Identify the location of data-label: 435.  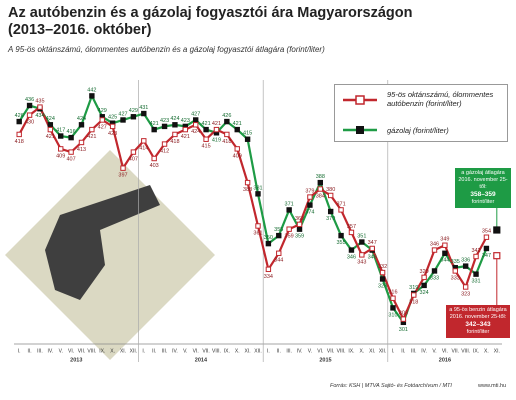
(39, 102).